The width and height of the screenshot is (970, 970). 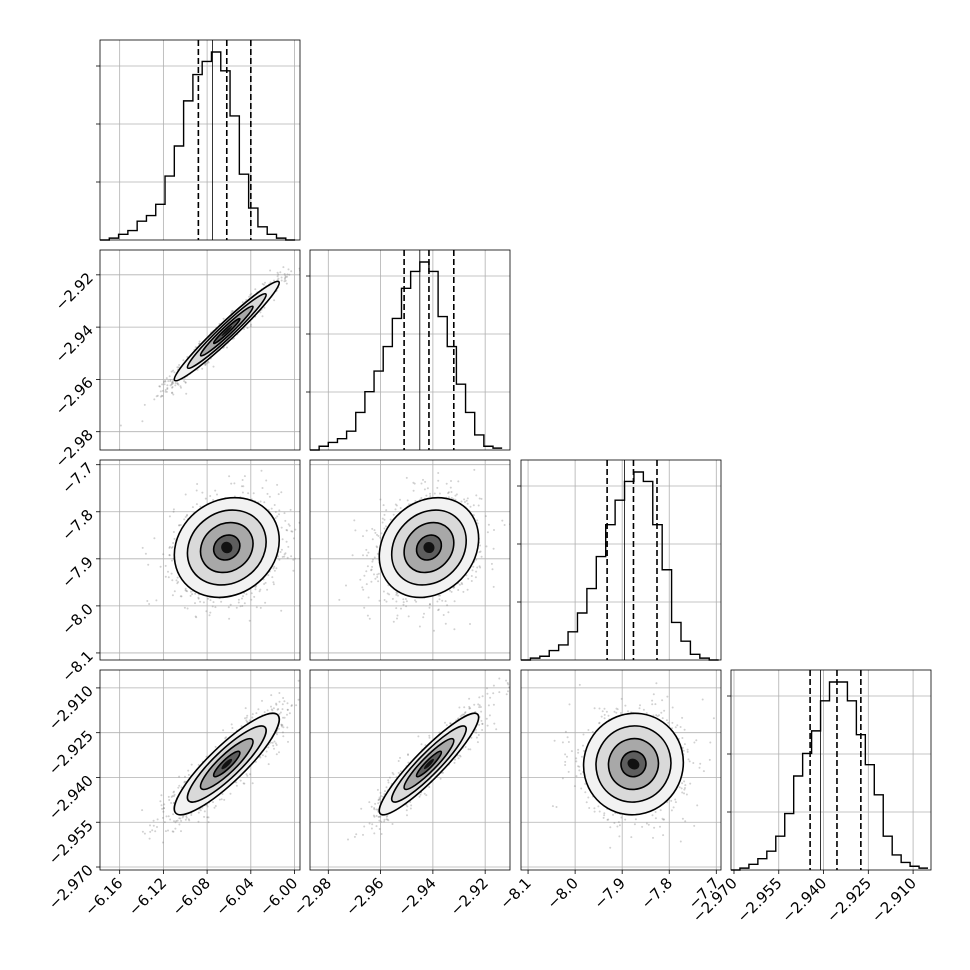 What do you see at coordinates (410, 350) in the screenshot?
I see `panel-frame` at bounding box center [410, 350].